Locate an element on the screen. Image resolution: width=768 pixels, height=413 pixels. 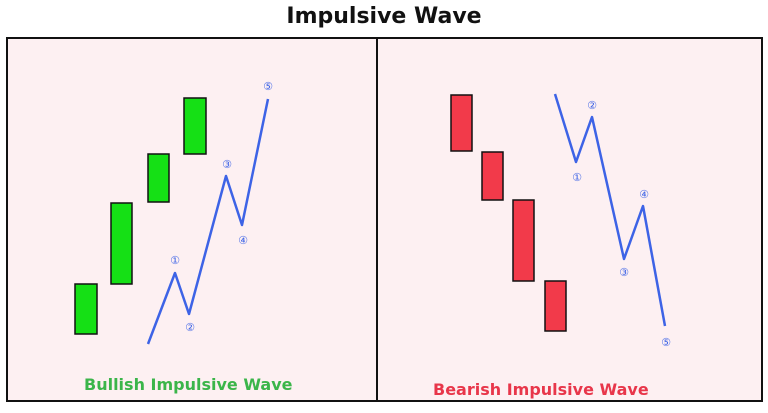
bearish-wave-line is located at coordinates (610, 210).